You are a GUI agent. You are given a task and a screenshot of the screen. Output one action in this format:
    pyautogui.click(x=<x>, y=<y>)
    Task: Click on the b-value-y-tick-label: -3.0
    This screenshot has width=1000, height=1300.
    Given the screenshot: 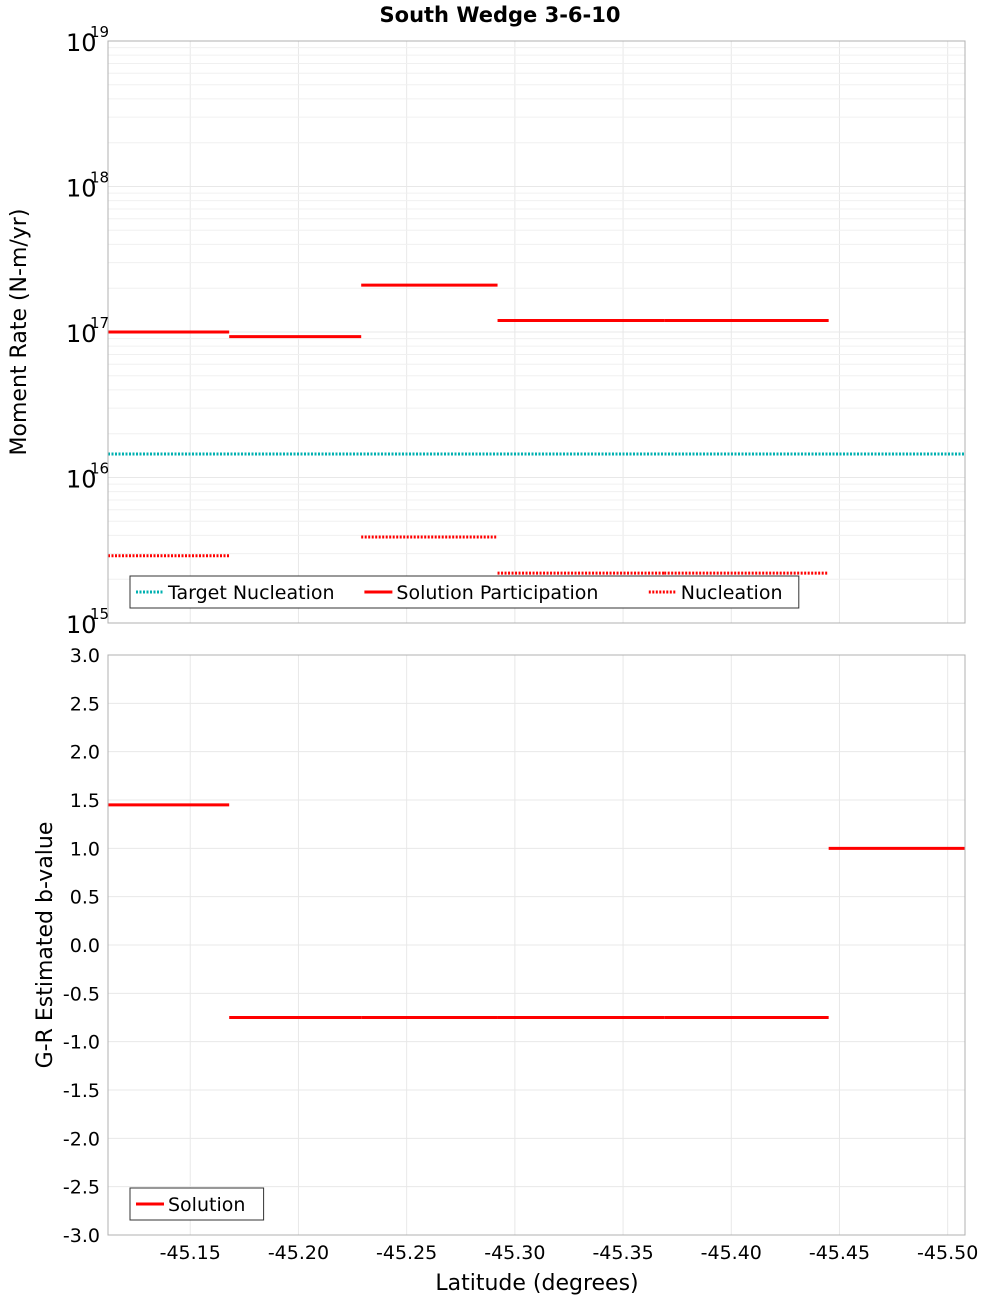 What is the action you would take?
    pyautogui.click(x=81, y=1236)
    